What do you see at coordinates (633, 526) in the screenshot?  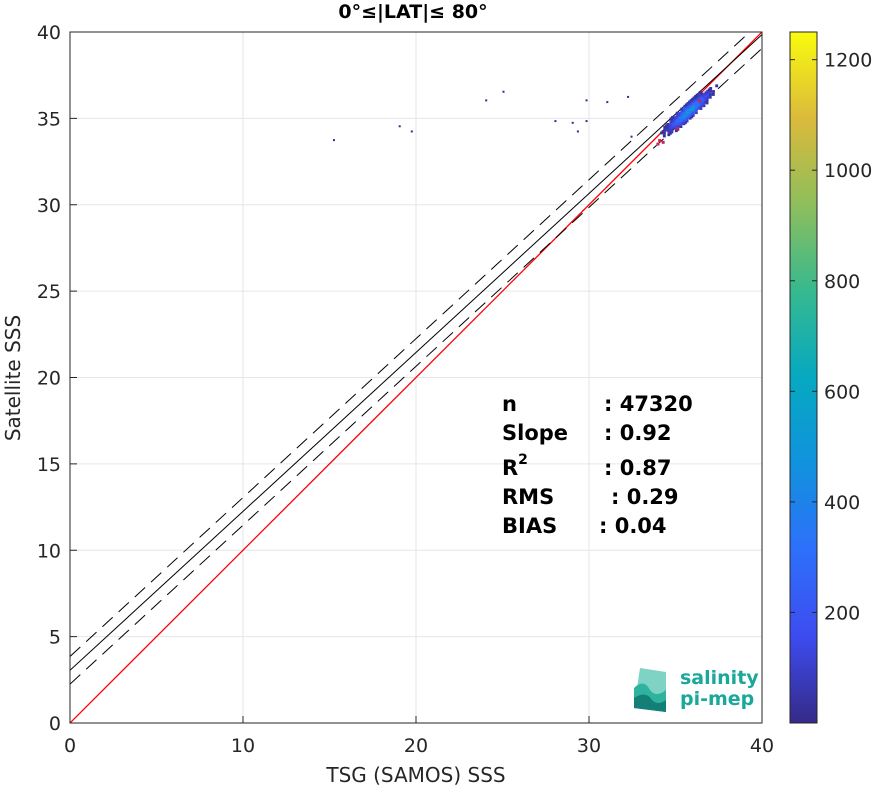 I see `stat-value: : 0.04` at bounding box center [633, 526].